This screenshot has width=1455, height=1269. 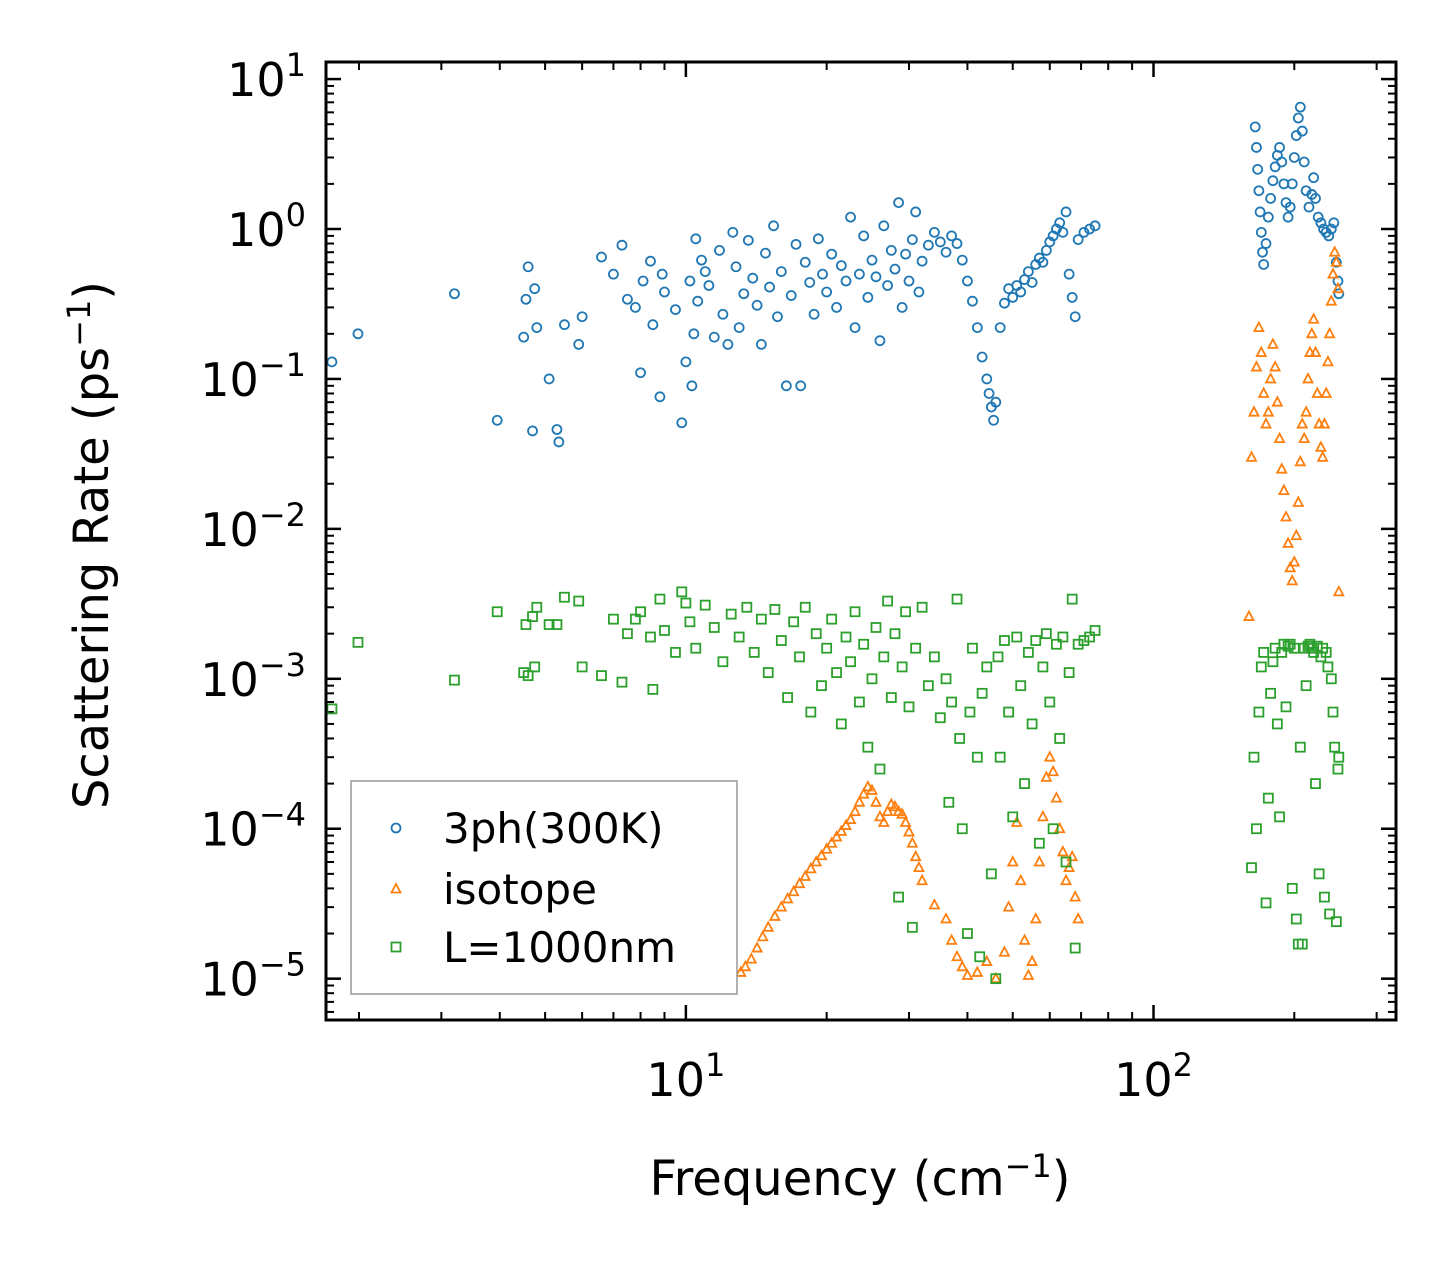 I want to click on legend-marker-triangle, so click(x=396, y=888).